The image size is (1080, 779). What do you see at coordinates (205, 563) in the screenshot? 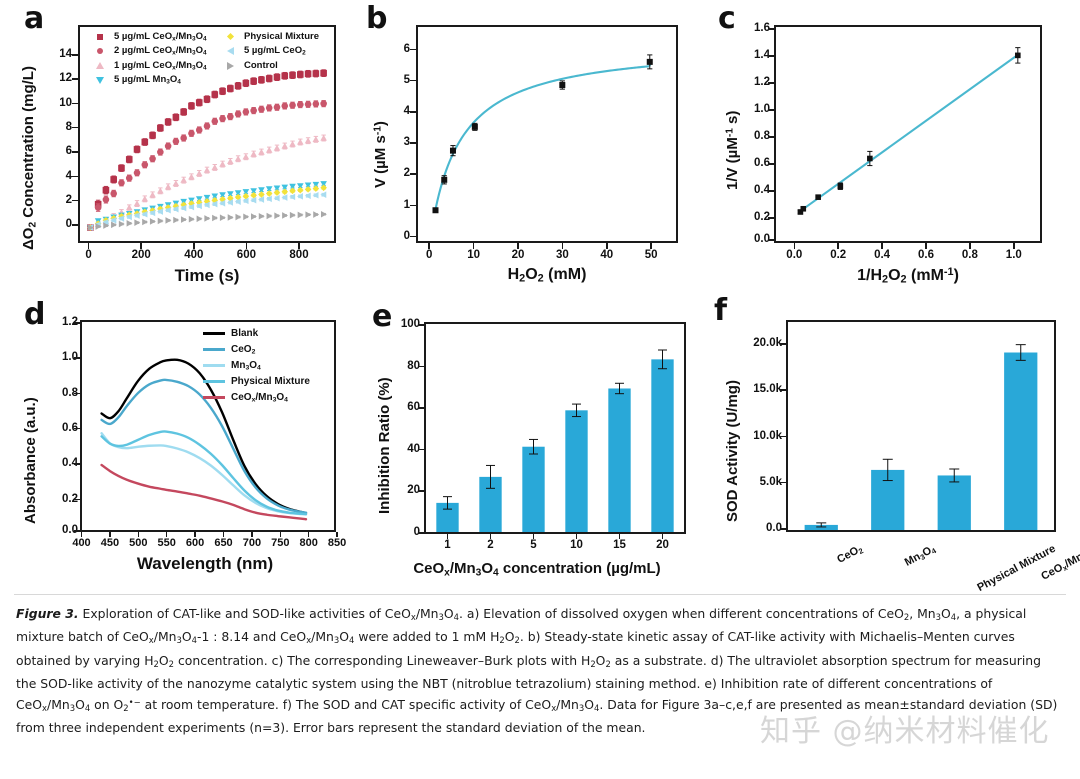
I see `panel-d-x-axis-title: Wavelength (nm)` at bounding box center [205, 563].